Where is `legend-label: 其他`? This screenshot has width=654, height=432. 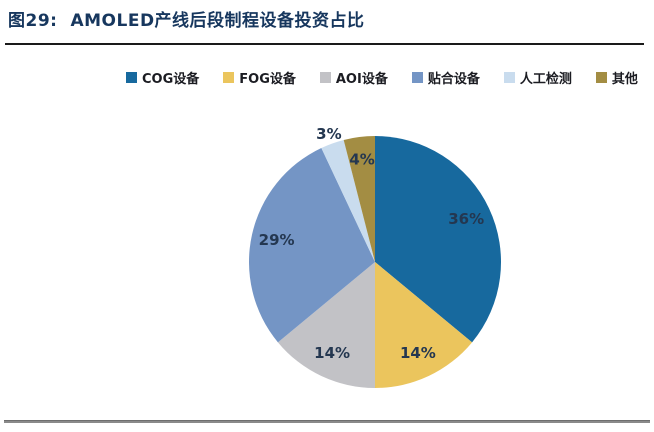
legend-label: 其他 is located at coordinates (624, 79).